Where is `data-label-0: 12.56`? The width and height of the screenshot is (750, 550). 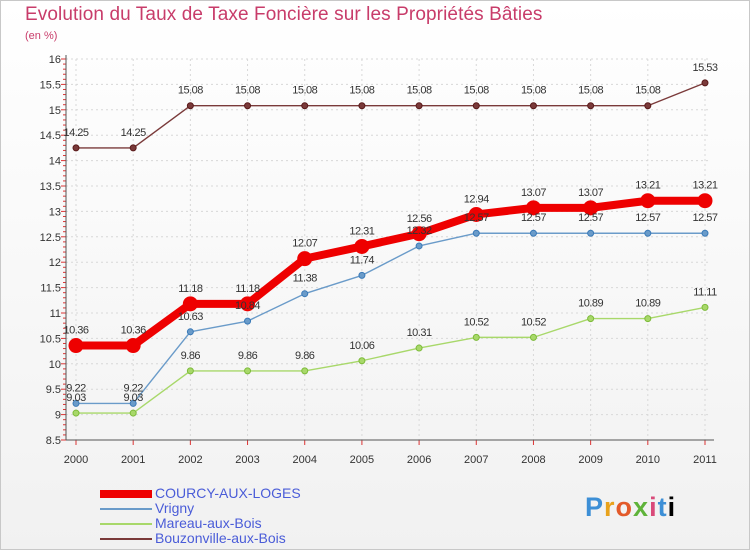
data-label-0: 12.56 is located at coordinates (419, 219).